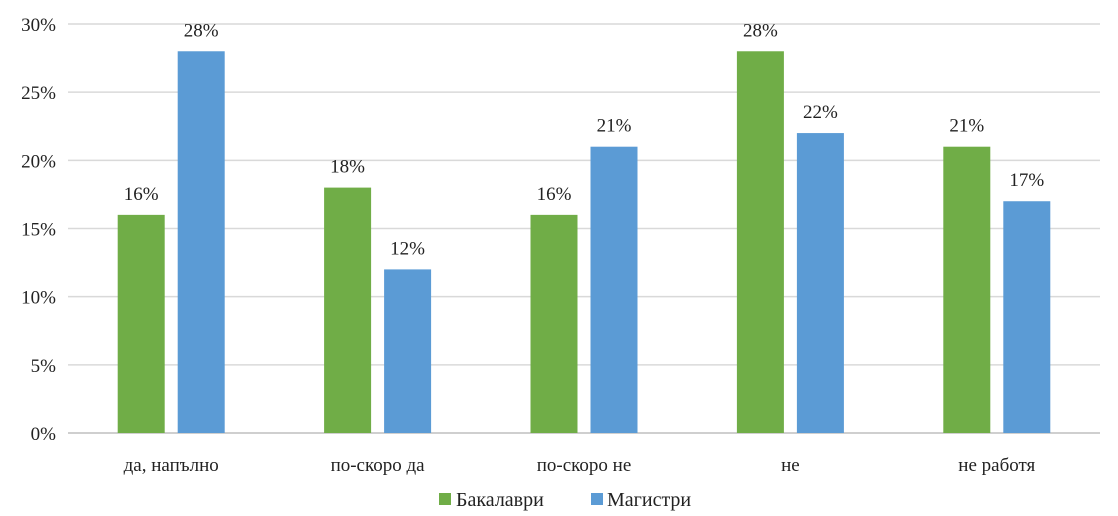 The width and height of the screenshot is (1118, 516). What do you see at coordinates (790, 465) in the screenshot?
I see `x-category-label: не` at bounding box center [790, 465].